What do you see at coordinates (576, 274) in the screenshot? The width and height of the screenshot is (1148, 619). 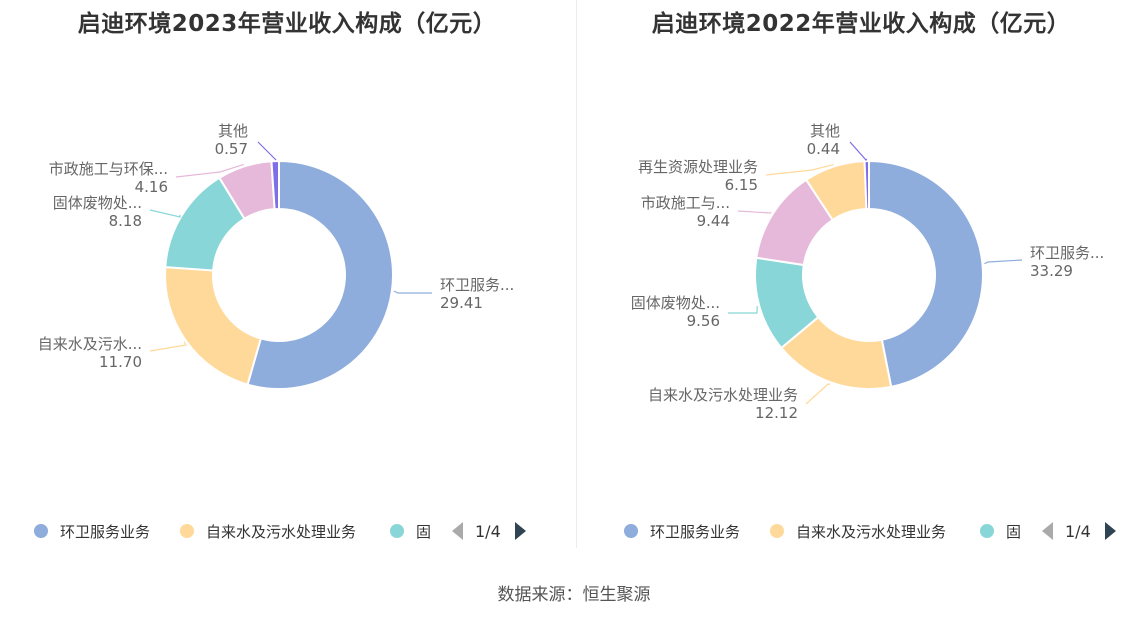 I see `panel-divider` at bounding box center [576, 274].